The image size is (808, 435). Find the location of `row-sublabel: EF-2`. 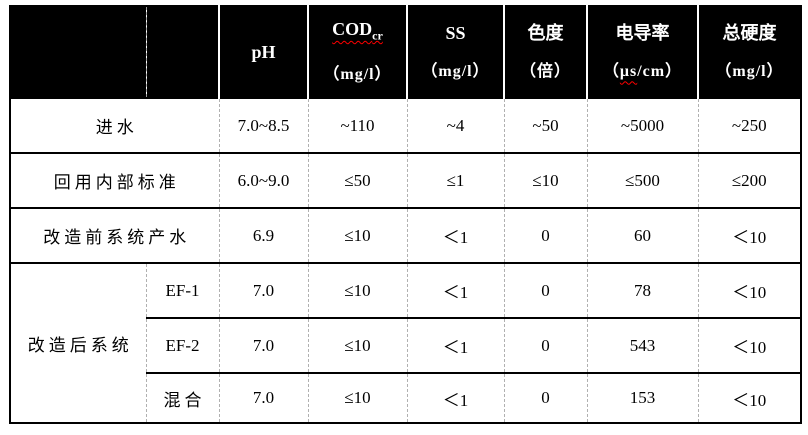

row-sublabel: EF-2 is located at coordinates (182, 345).